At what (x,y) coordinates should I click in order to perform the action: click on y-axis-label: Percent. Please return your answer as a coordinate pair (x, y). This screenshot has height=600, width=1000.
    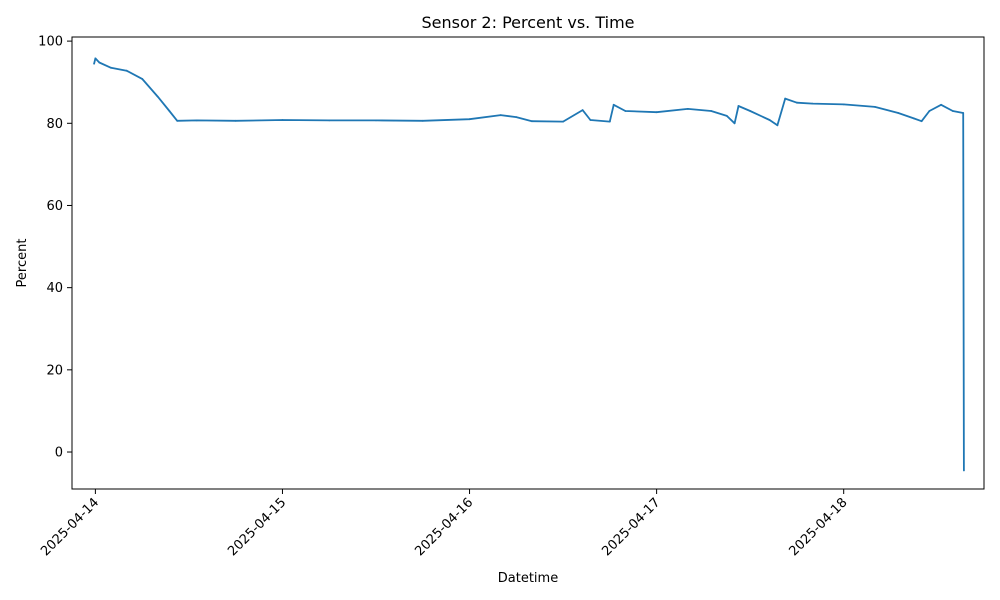
    Looking at the image, I should click on (22, 263).